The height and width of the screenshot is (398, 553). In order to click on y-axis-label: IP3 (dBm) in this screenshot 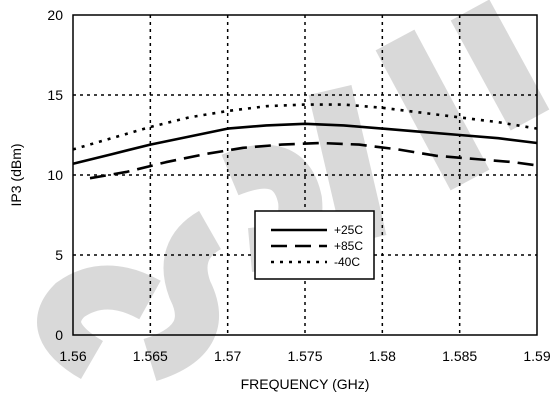, I will do `click(16, 174)`.